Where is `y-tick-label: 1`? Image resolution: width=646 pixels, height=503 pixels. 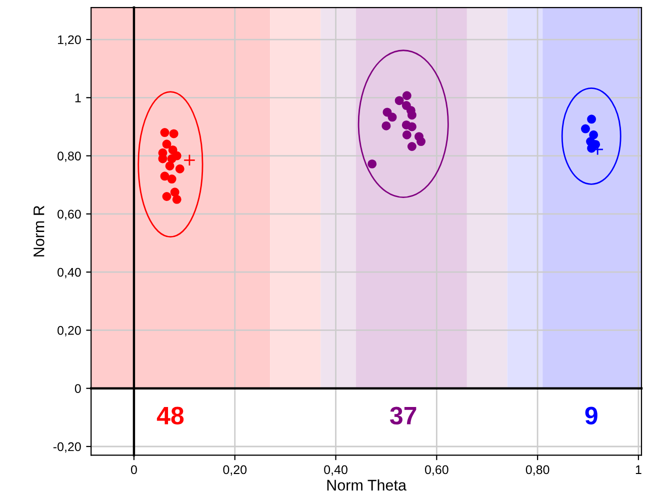
y-tick-label: 1 is located at coordinates (78, 98).